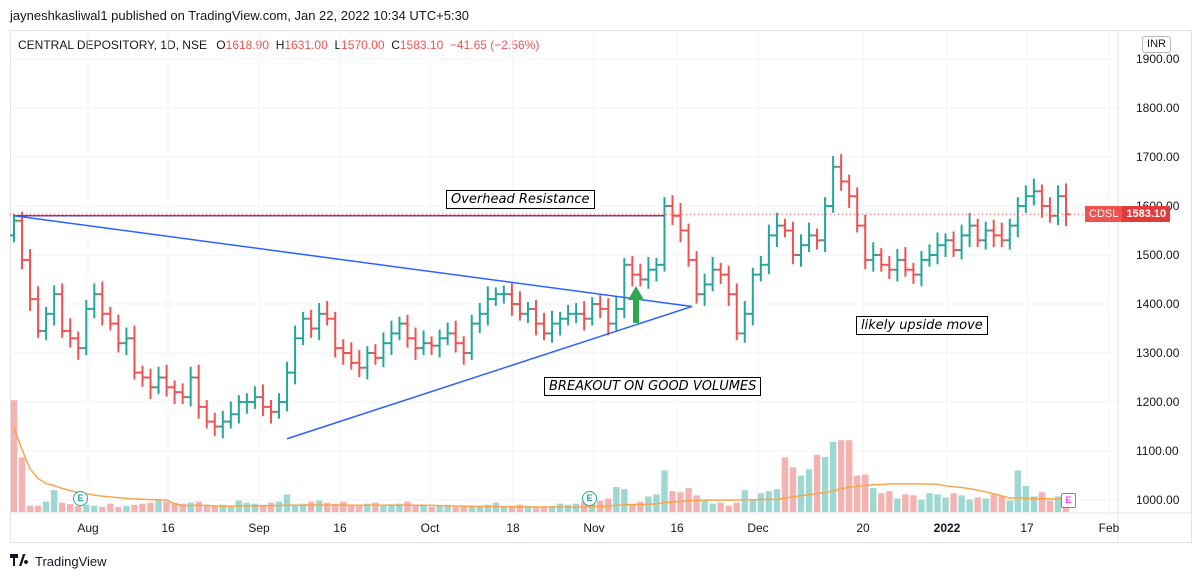 The width and height of the screenshot is (1200, 579). Describe the element at coordinates (494, 45) in the screenshot. I see `legend-change: −41.65 (−2.56%)` at that location.